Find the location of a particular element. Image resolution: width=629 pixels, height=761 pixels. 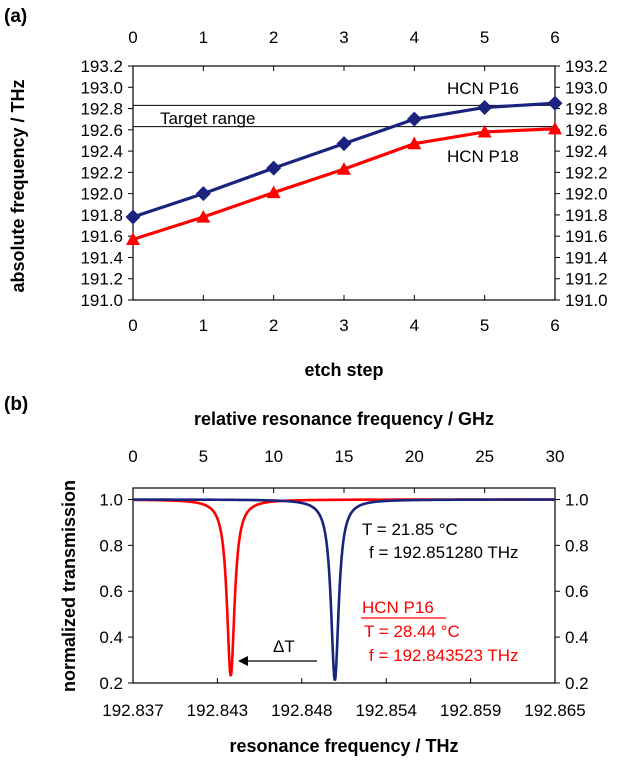

plot-b-x2-tick-label: 20 is located at coordinates (414, 456).